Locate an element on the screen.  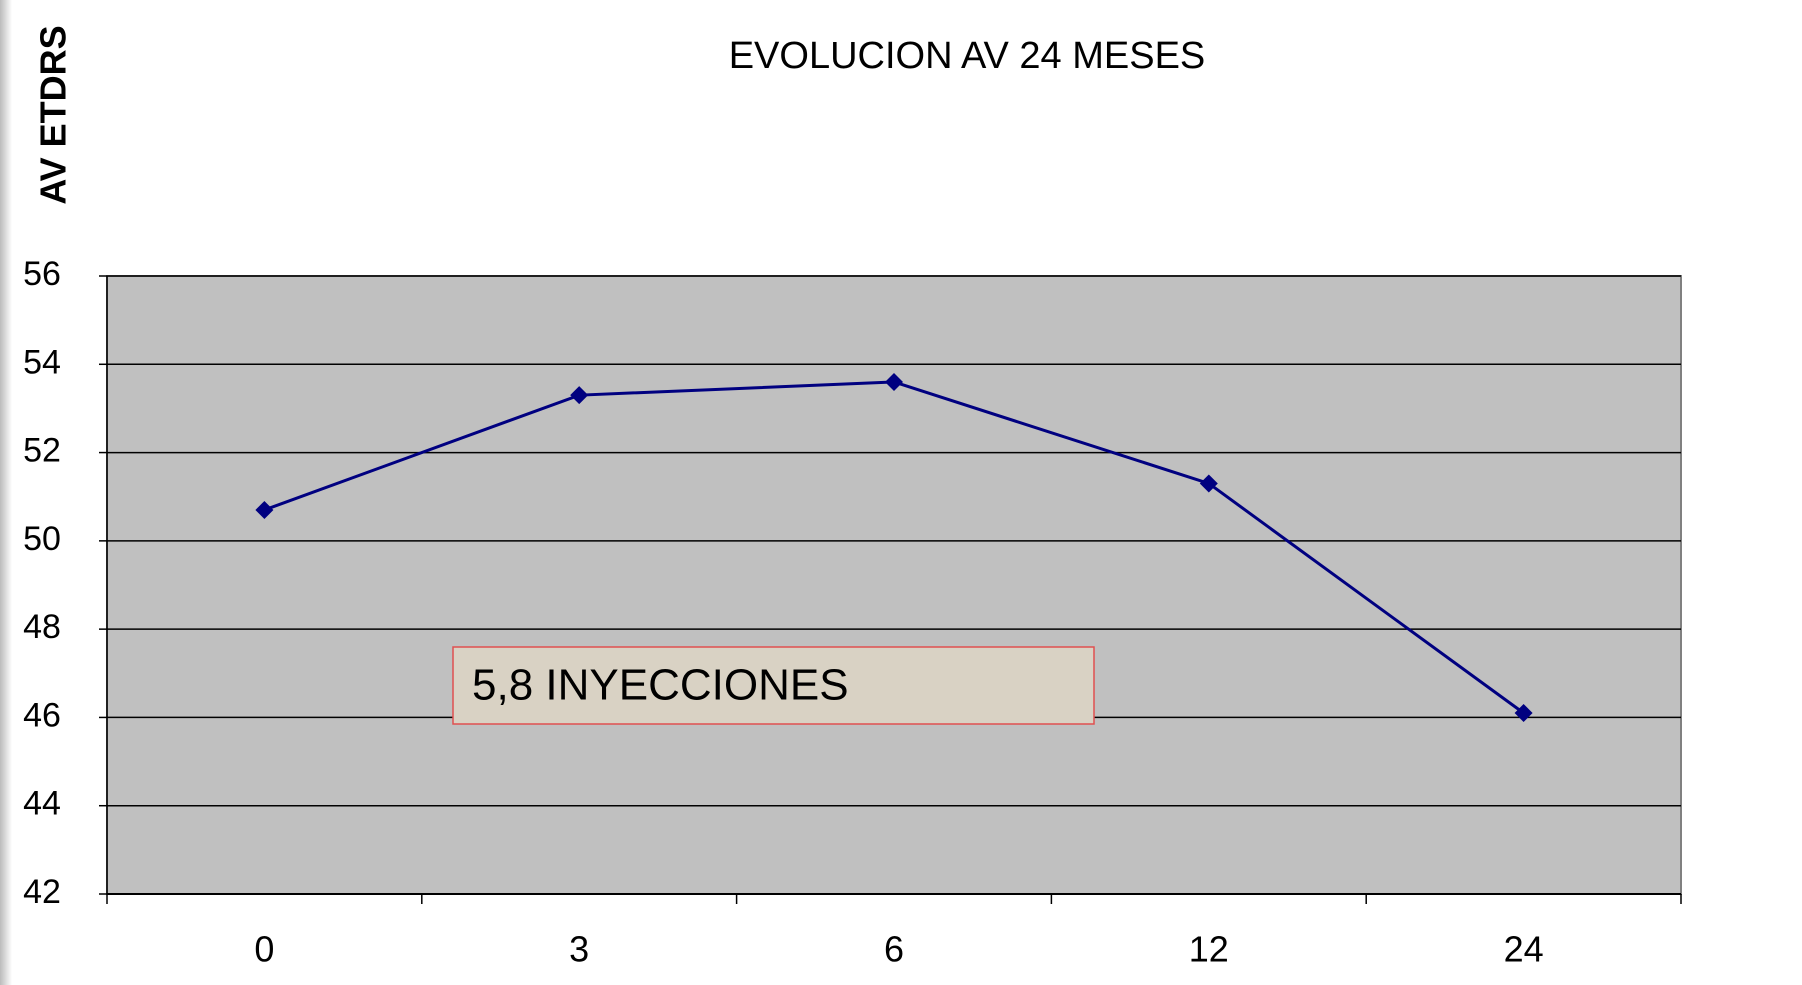
y-tick-label: 48 is located at coordinates (42, 627).